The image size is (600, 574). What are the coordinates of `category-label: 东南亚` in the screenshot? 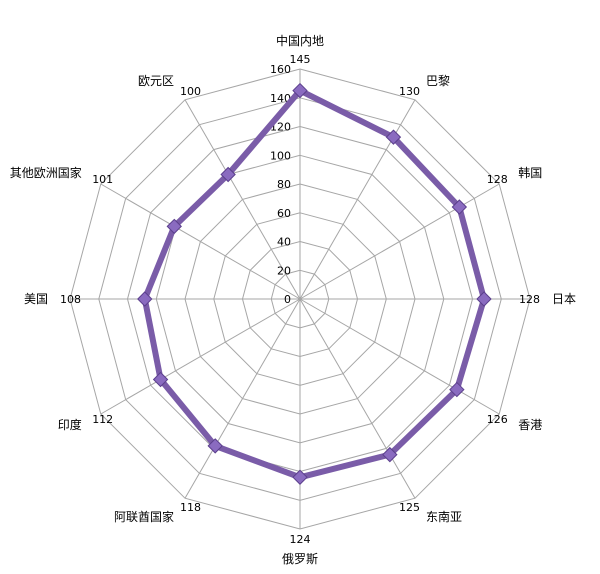 It's located at (444, 516).